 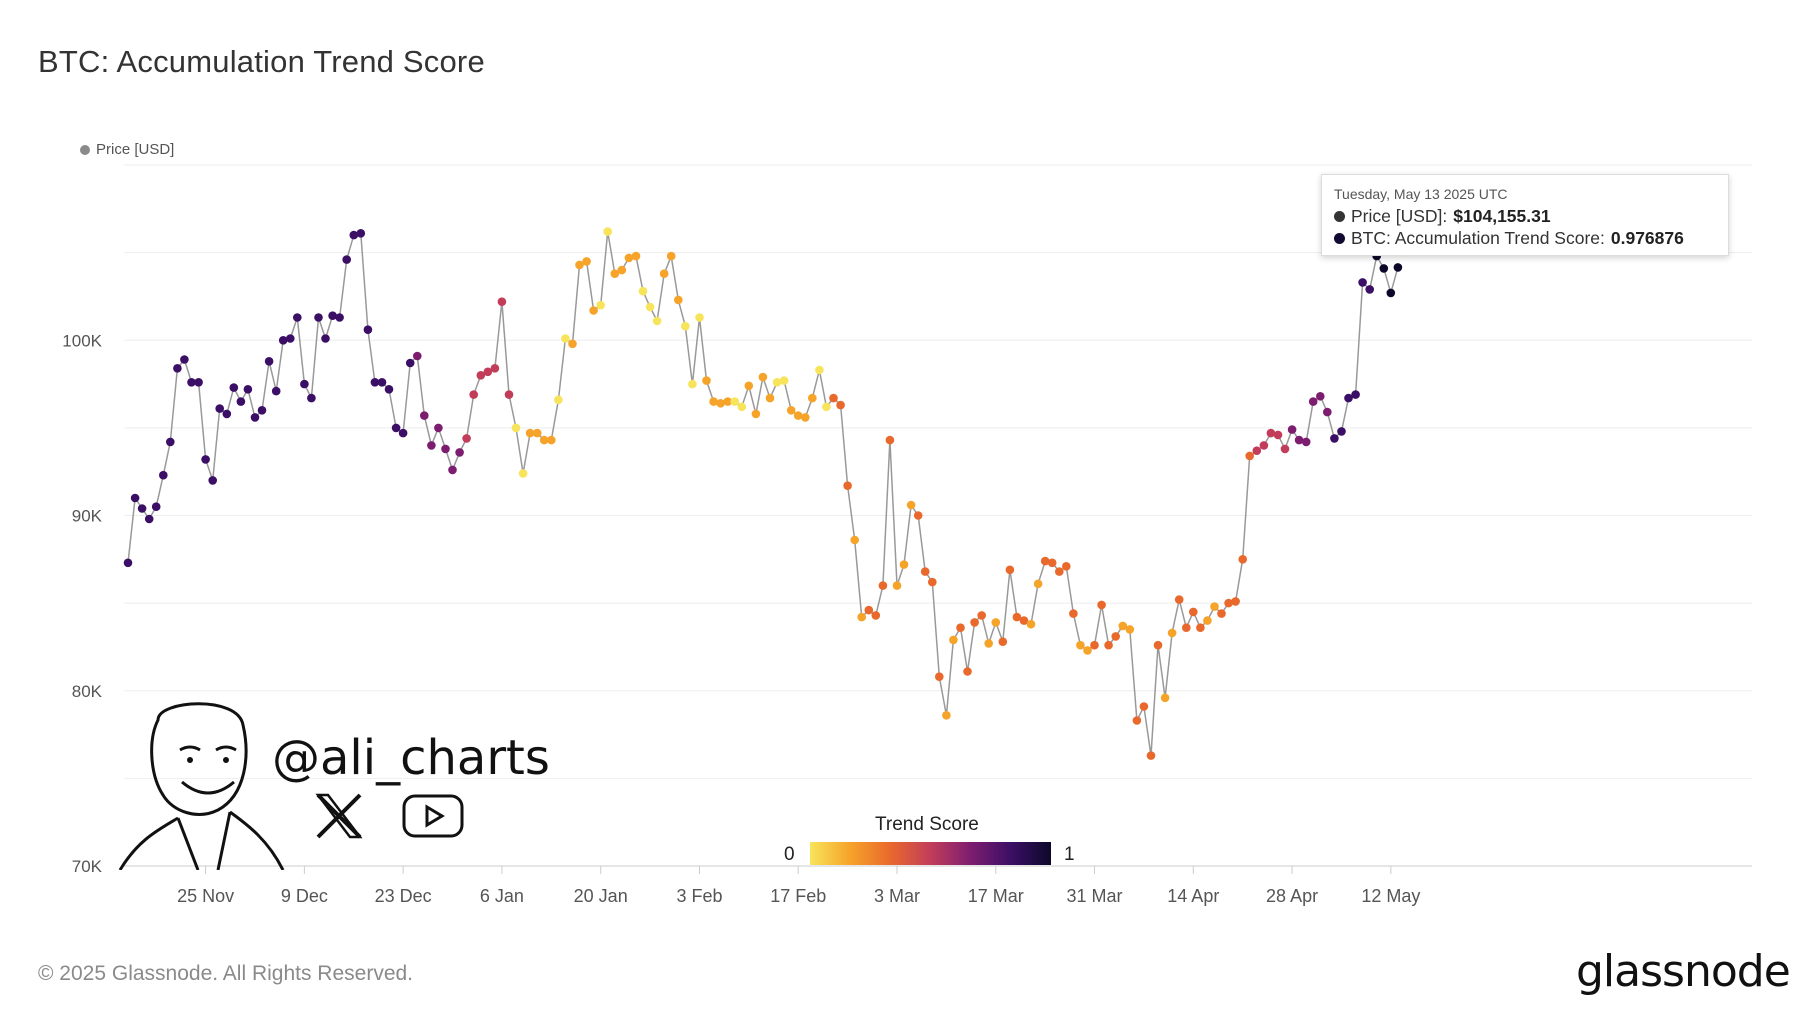 What do you see at coordinates (930, 853) in the screenshot?
I see `colorbar-gradient` at bounding box center [930, 853].